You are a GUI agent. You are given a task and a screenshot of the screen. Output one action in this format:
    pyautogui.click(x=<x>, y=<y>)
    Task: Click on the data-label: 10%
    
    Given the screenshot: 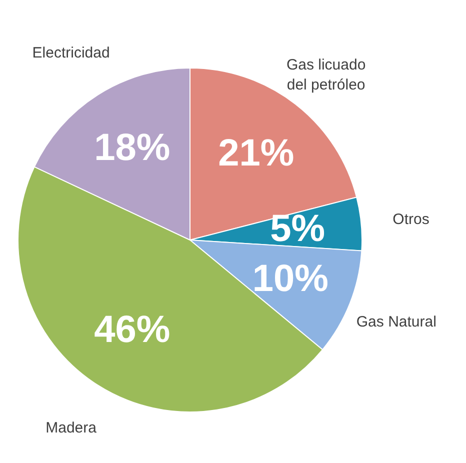 What is the action you would take?
    pyautogui.click(x=290, y=279)
    